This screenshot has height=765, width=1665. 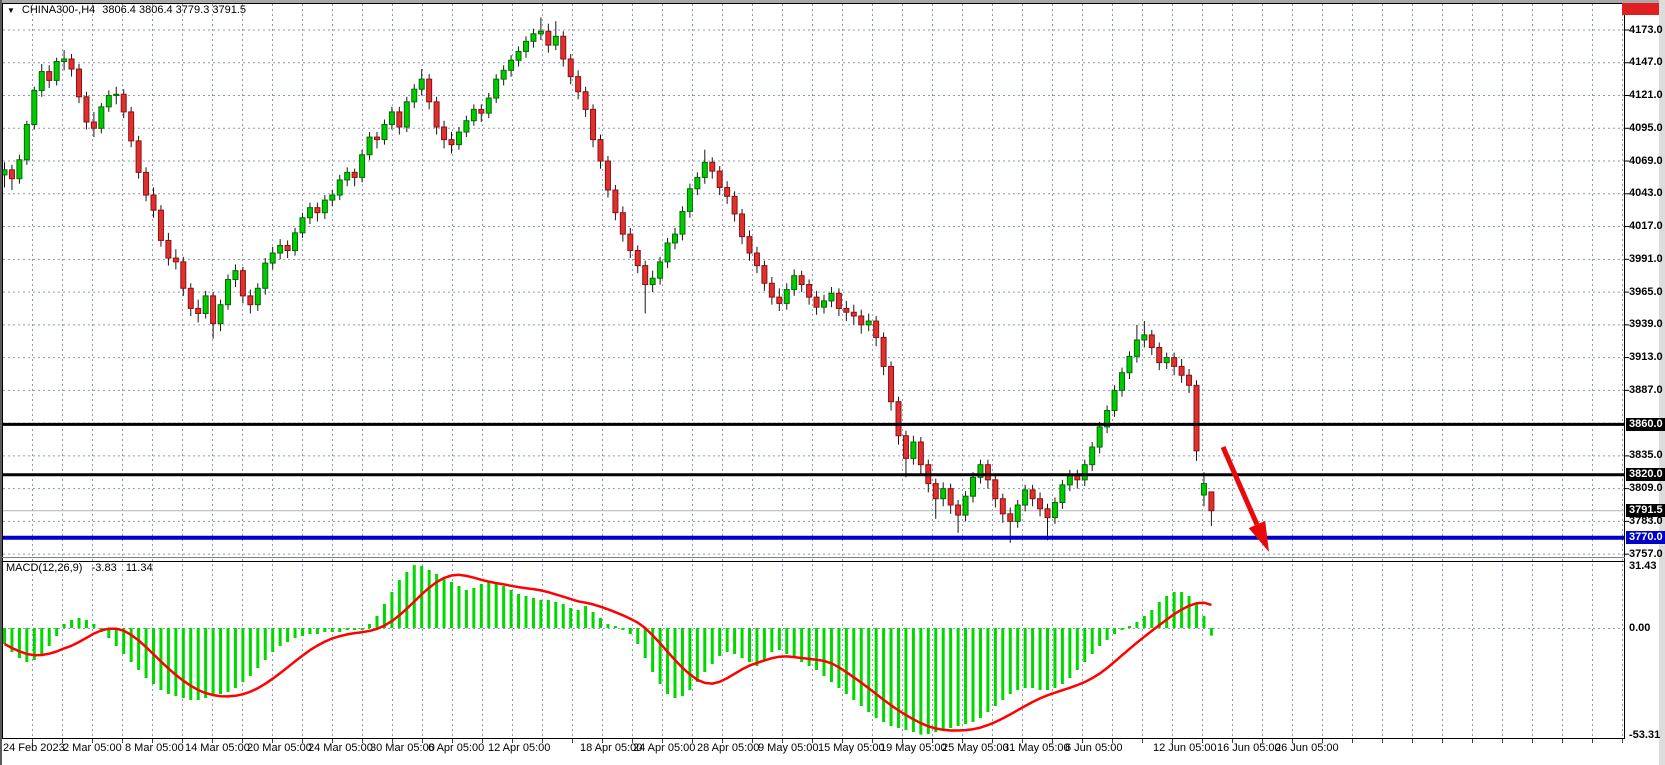 I want to click on macd-main-value: -3.83, so click(x=104, y=568).